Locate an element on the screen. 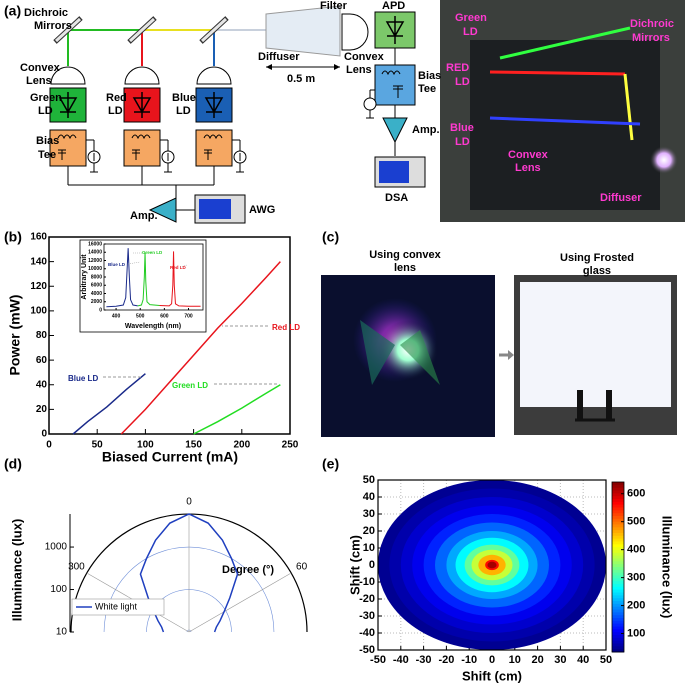  x-tick-label: 0 is located at coordinates (49, 445).